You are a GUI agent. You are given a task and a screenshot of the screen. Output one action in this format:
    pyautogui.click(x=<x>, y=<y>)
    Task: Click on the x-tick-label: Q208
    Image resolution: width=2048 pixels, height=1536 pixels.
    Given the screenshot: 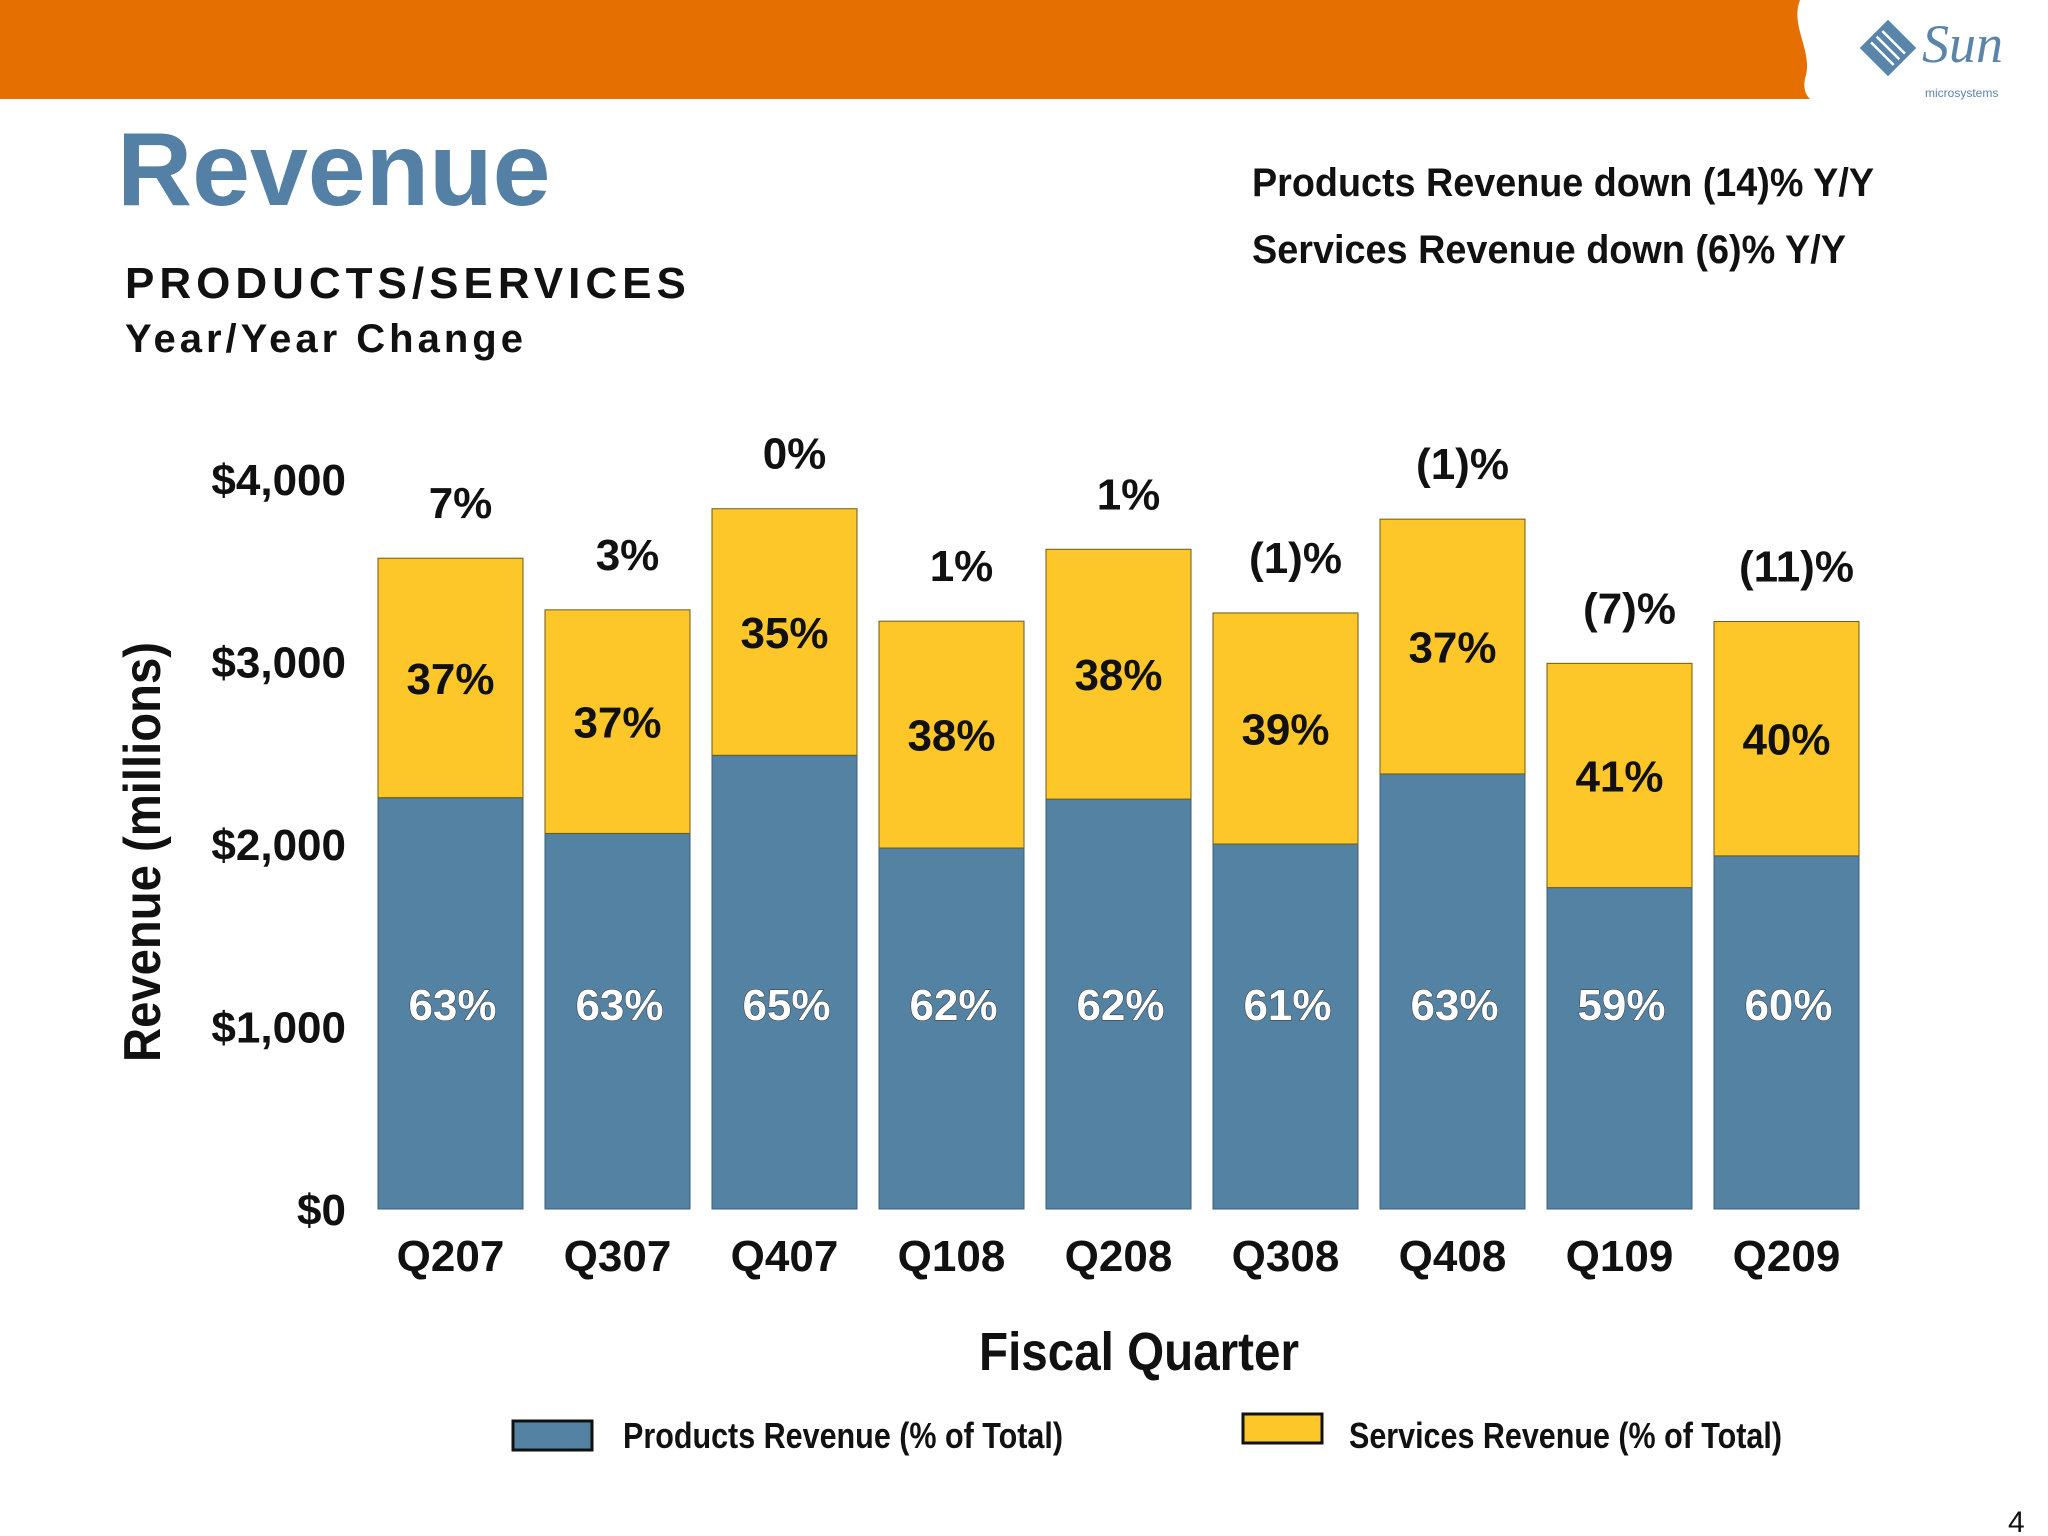 What is the action you would take?
    pyautogui.click(x=1119, y=1256)
    